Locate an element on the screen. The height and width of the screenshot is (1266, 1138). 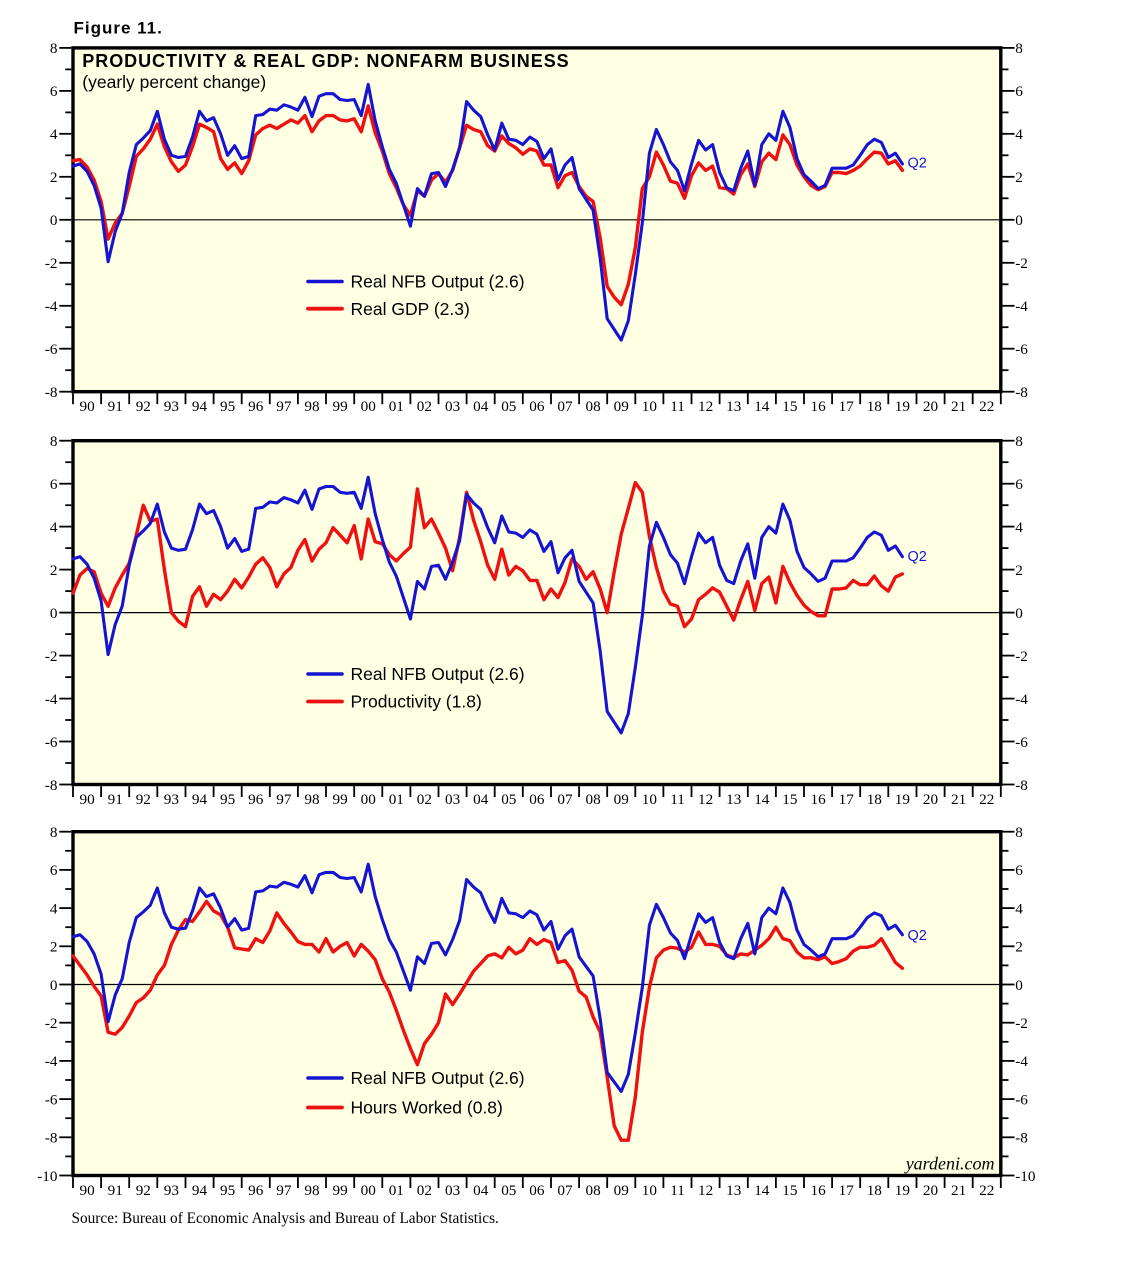
svg-text: 98 is located at coordinates (312, 406).